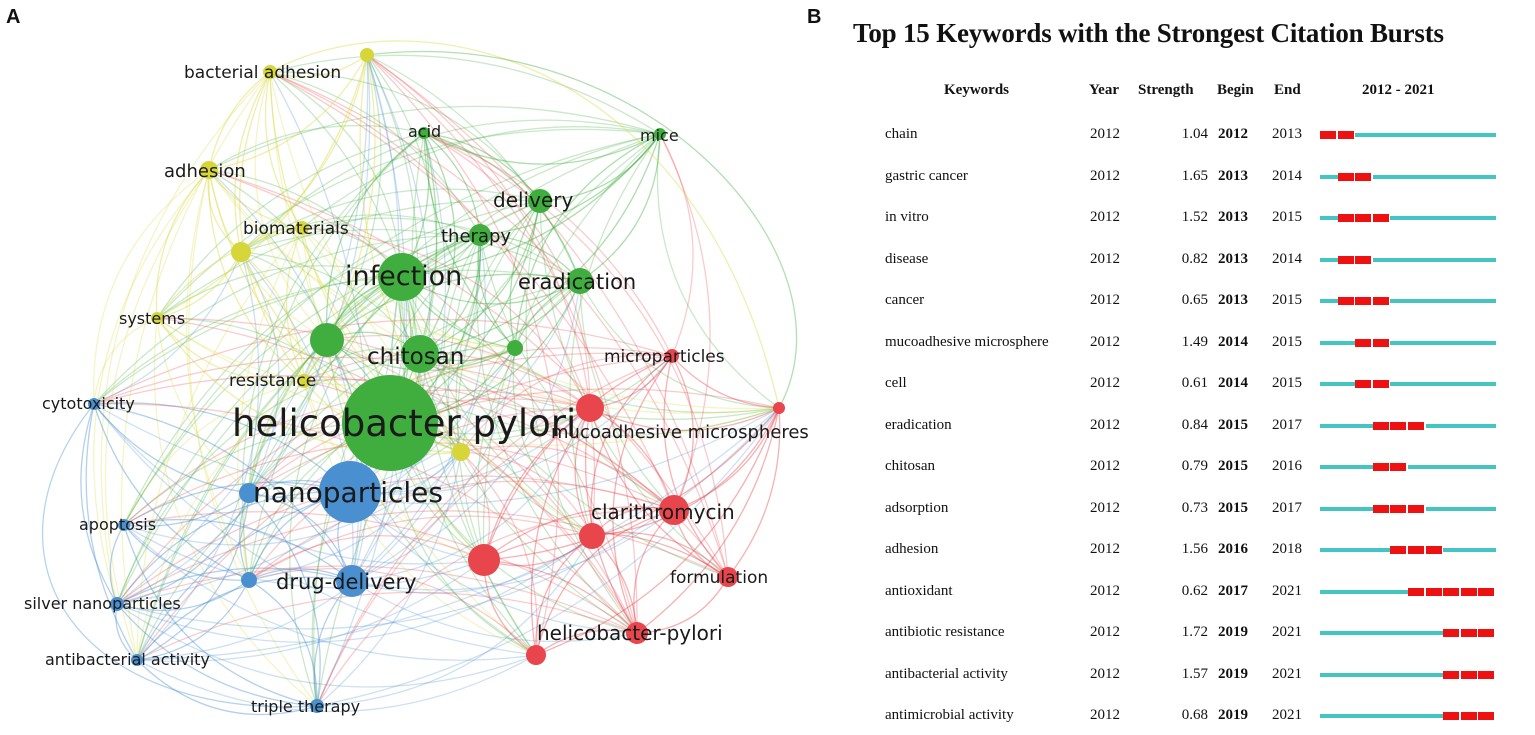 This screenshot has height=735, width=1535. I want to click on burst-row: in vitro 2012 1.52 2013 2015, so click(1187, 222).